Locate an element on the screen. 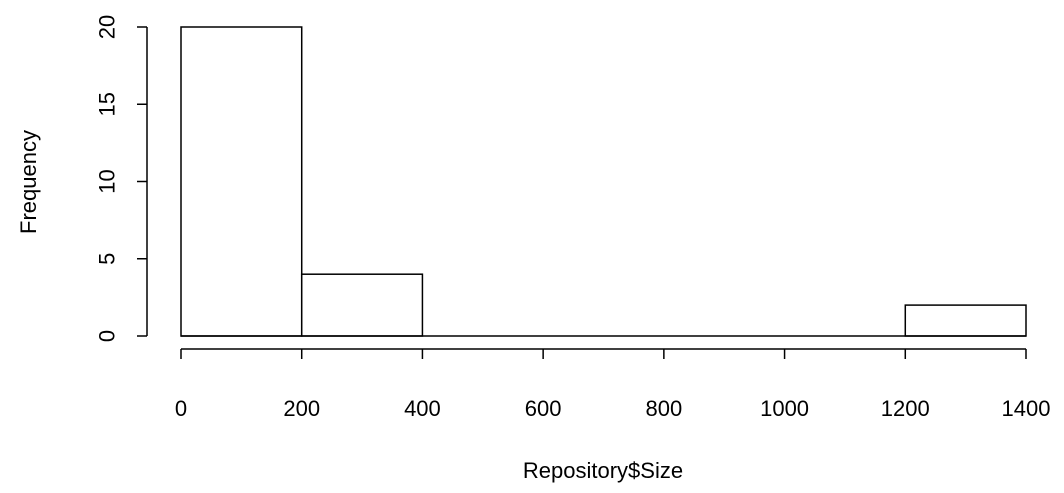 This screenshot has height=493, width=1064. y-tick-label: 0 is located at coordinates (107, 336).